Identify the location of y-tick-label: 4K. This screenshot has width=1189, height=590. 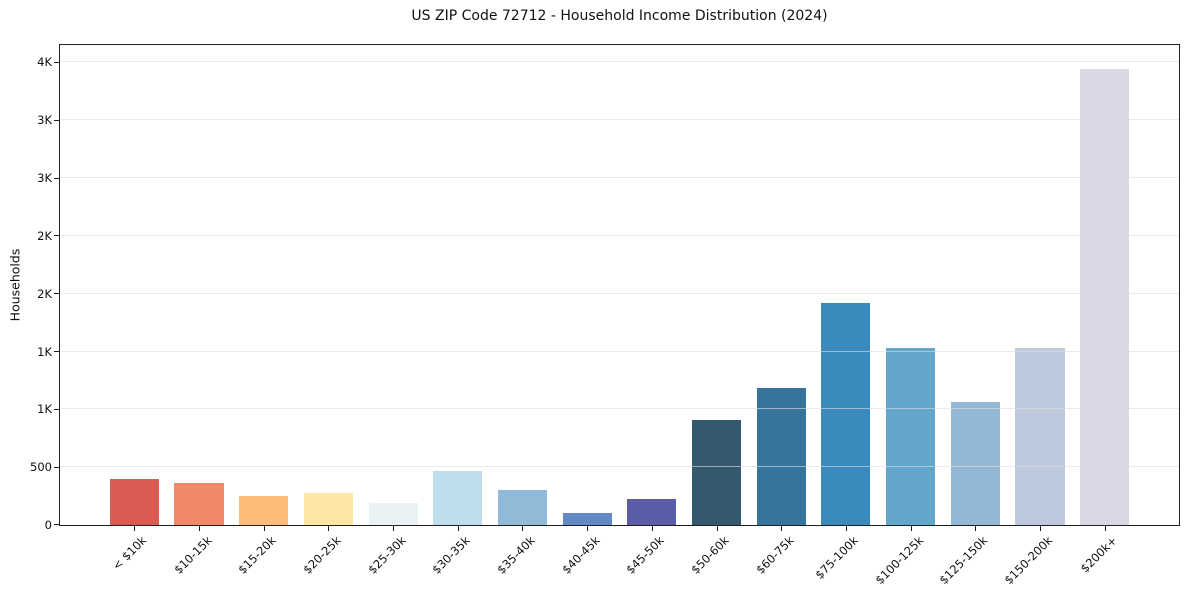
(44, 62).